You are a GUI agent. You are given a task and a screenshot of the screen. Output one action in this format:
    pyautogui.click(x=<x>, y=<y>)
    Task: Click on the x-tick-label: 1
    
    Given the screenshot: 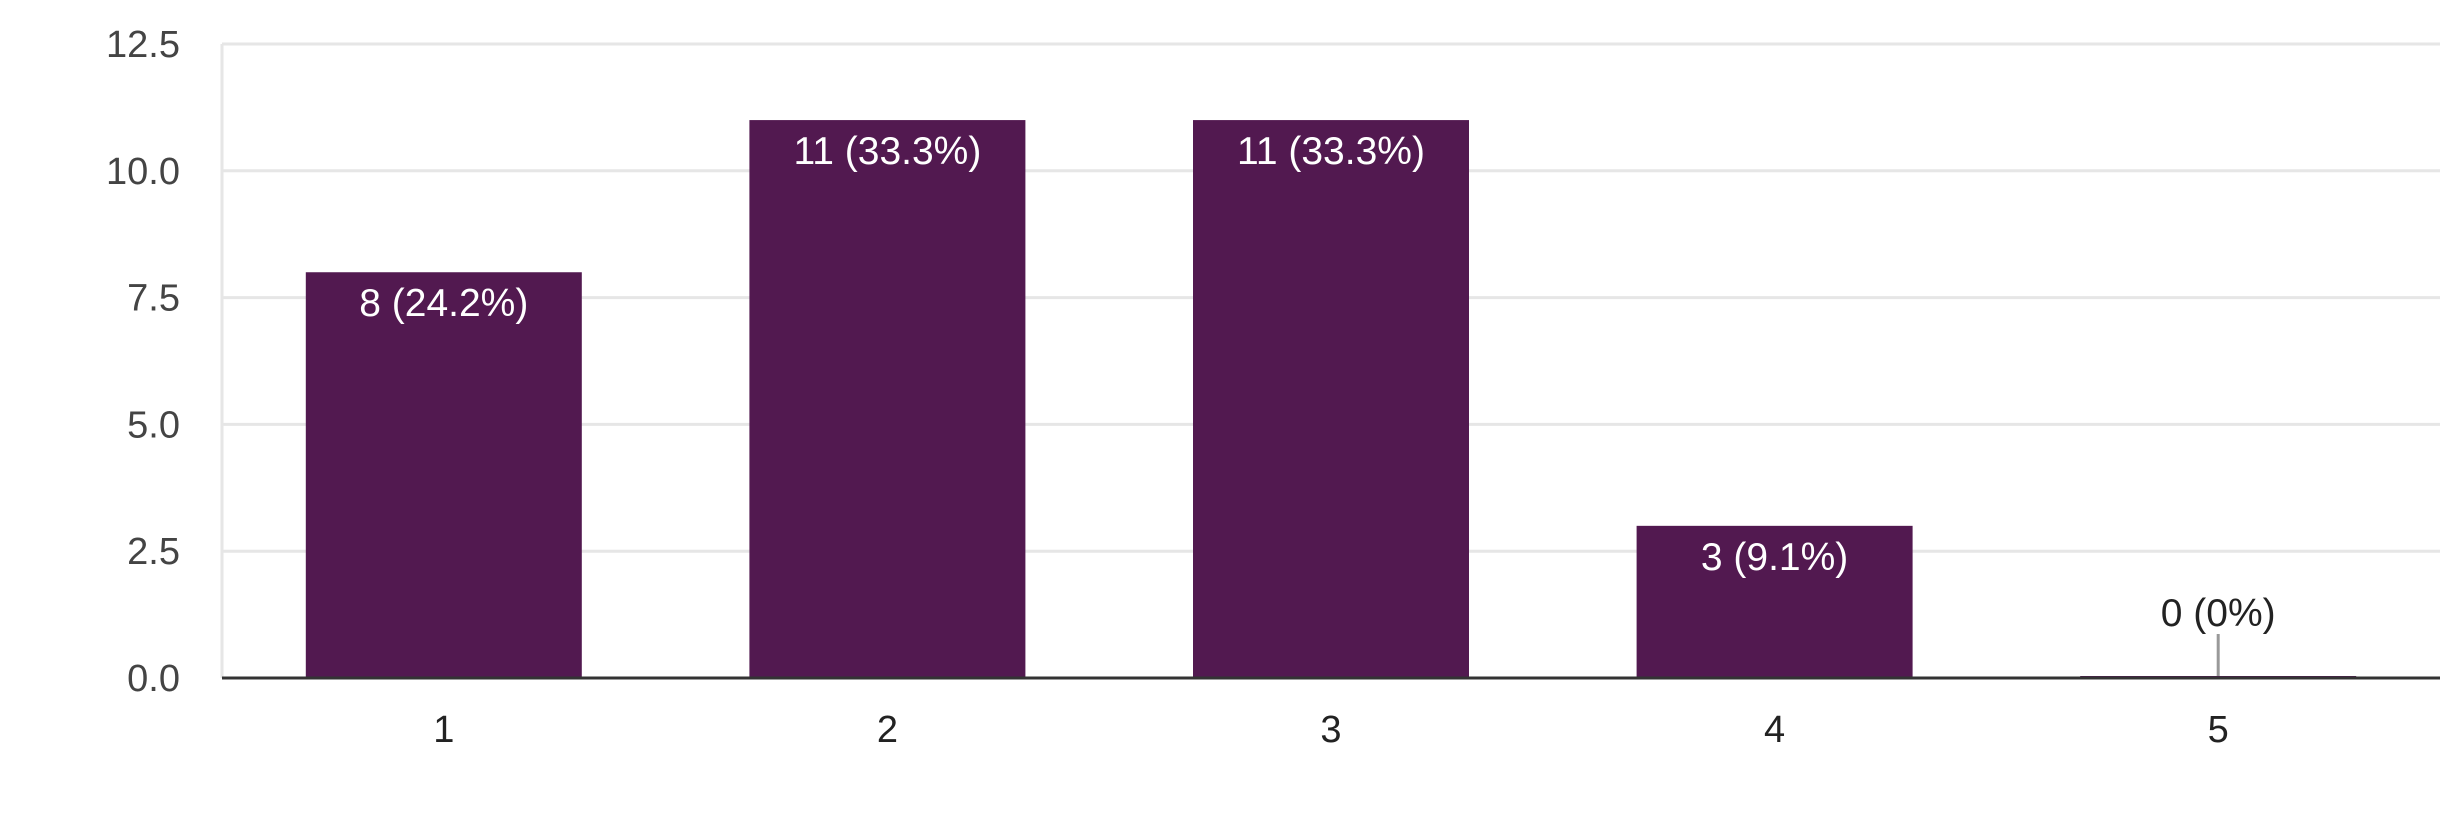 What is the action you would take?
    pyautogui.click(x=443, y=730)
    